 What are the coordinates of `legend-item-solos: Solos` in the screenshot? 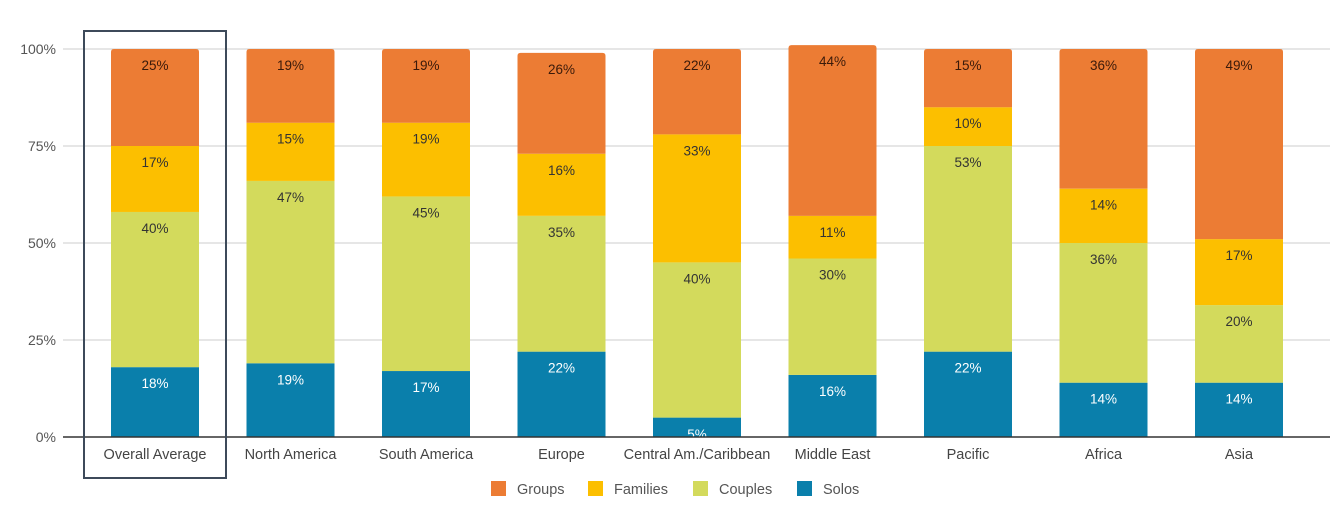 It's located at (828, 489).